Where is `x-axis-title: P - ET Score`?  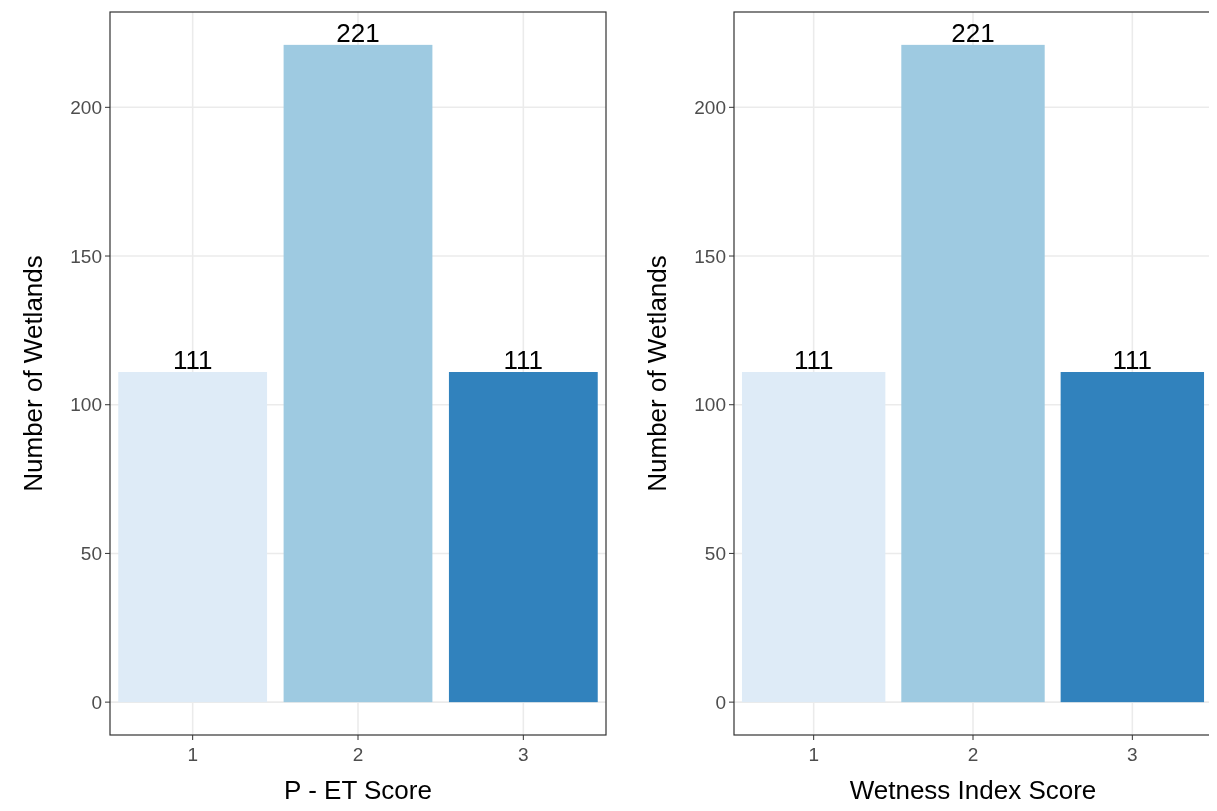 x-axis-title: P - ET Score is located at coordinates (358, 790).